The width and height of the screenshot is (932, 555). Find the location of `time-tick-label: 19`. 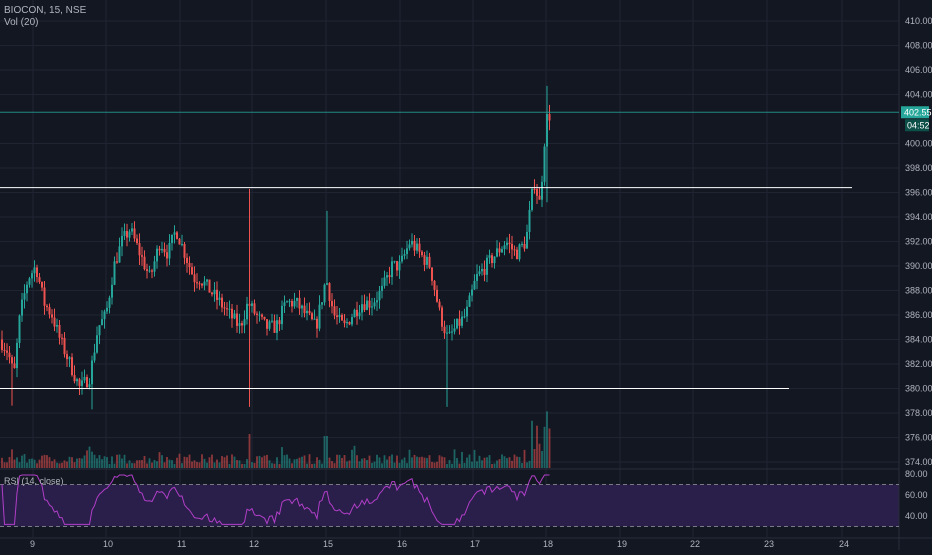

time-tick-label: 19 is located at coordinates (622, 544).